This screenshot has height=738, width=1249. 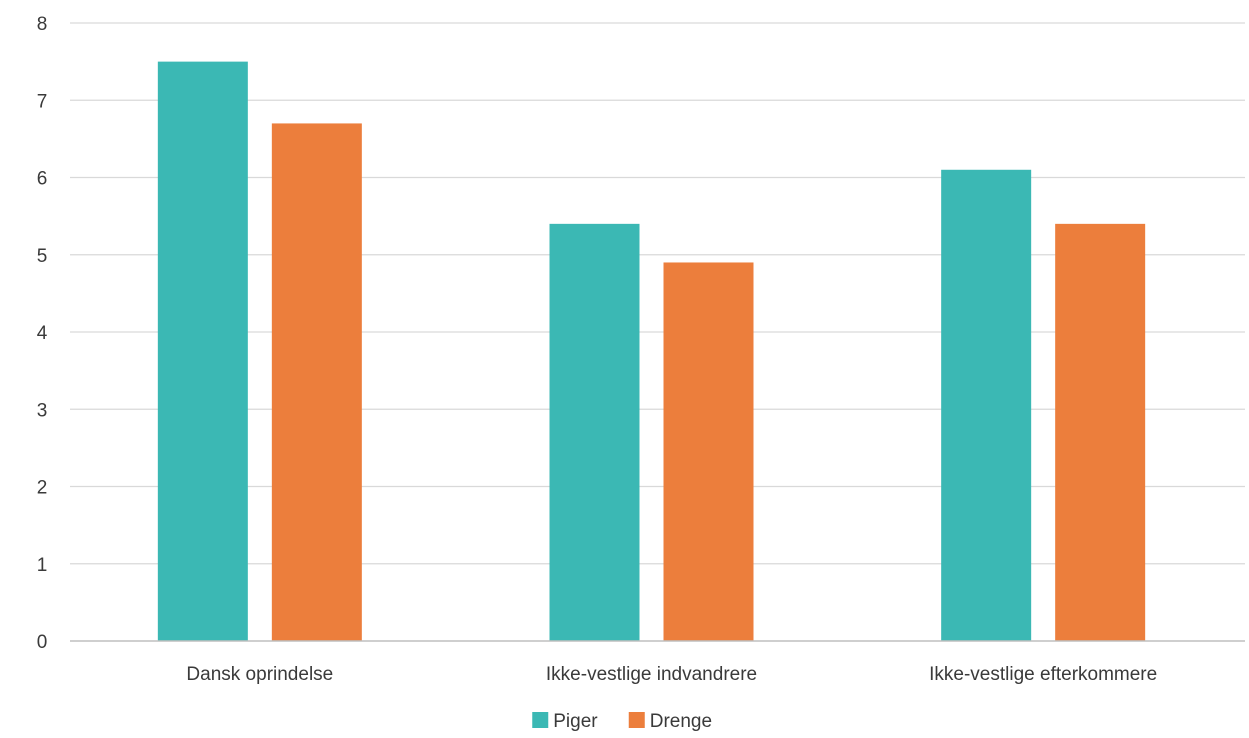 I want to click on y-tick-label: 2, so click(x=42, y=488).